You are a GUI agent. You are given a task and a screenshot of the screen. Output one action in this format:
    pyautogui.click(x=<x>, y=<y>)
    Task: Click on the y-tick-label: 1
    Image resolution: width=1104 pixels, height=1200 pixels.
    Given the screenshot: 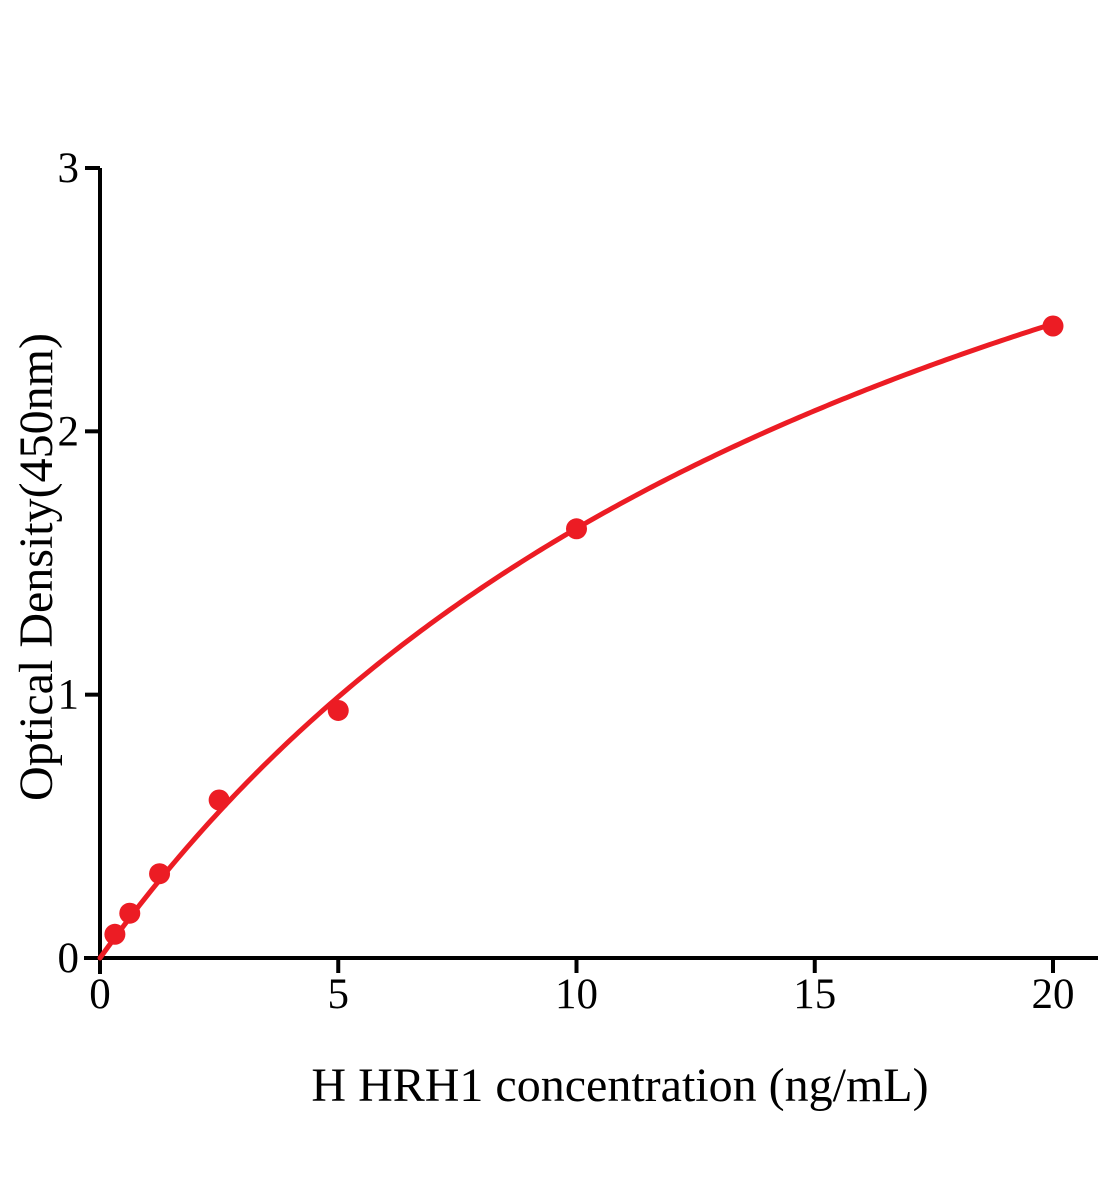 What is the action you would take?
    pyautogui.click(x=69, y=695)
    